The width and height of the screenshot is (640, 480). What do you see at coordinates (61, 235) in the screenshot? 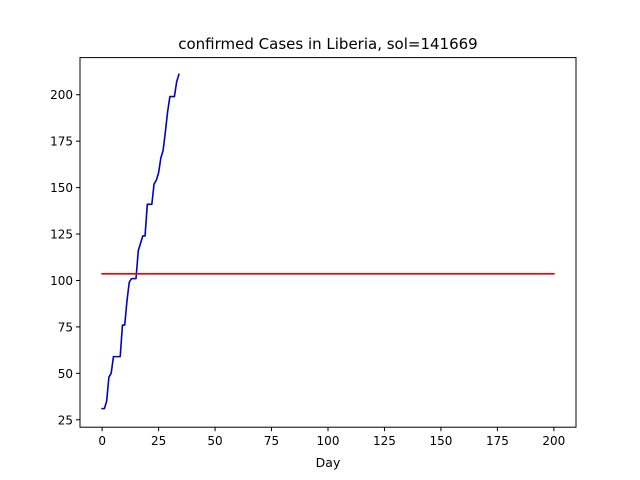
I see `y-tick-label: 125` at bounding box center [61, 235].